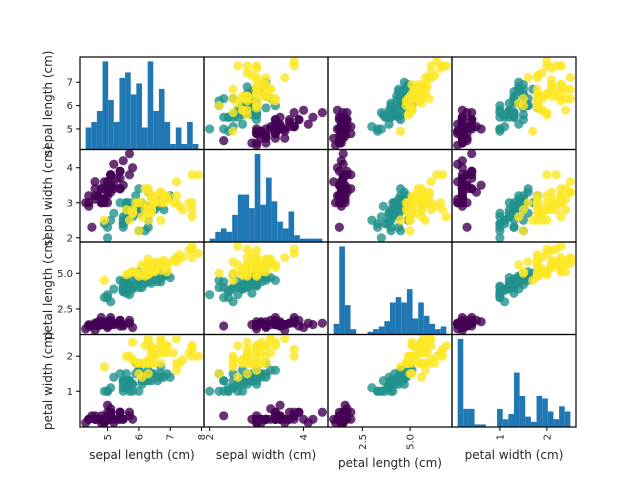  Describe the element at coordinates (202, 437) in the screenshot. I see `x-tick-label: 8` at that location.